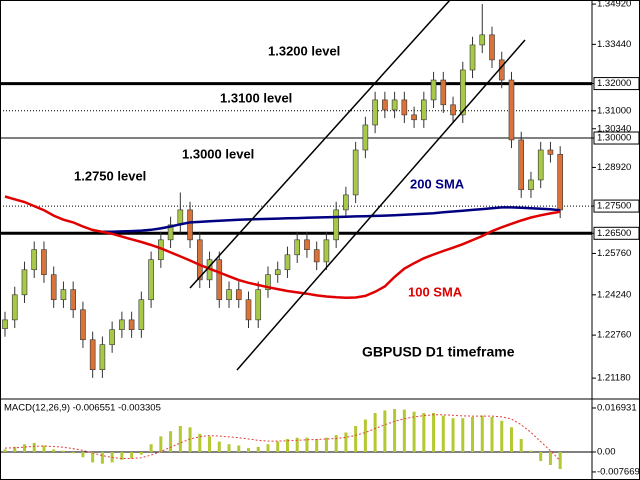 The width and height of the screenshot is (640, 480). Describe the element at coordinates (437, 183) in the screenshot. I see `sma-label: 200 SMA` at that location.